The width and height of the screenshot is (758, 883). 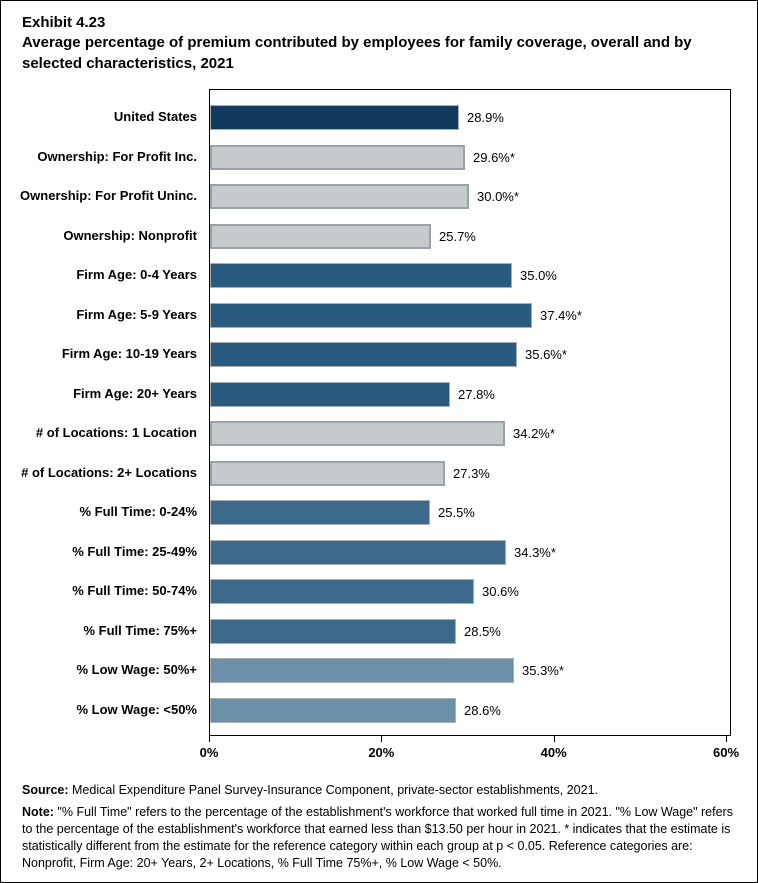 I want to click on category-label-full-time: % Full Time: 50-74%, so click(x=134, y=590).